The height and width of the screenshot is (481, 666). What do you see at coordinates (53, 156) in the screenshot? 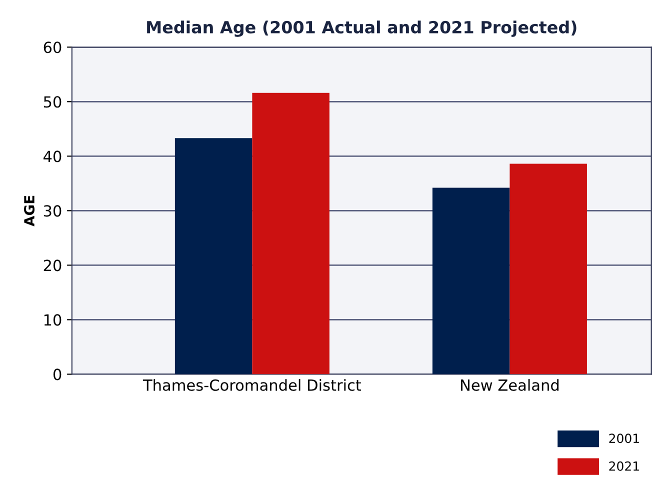
I see `y-tick-label: 40` at bounding box center [53, 156].